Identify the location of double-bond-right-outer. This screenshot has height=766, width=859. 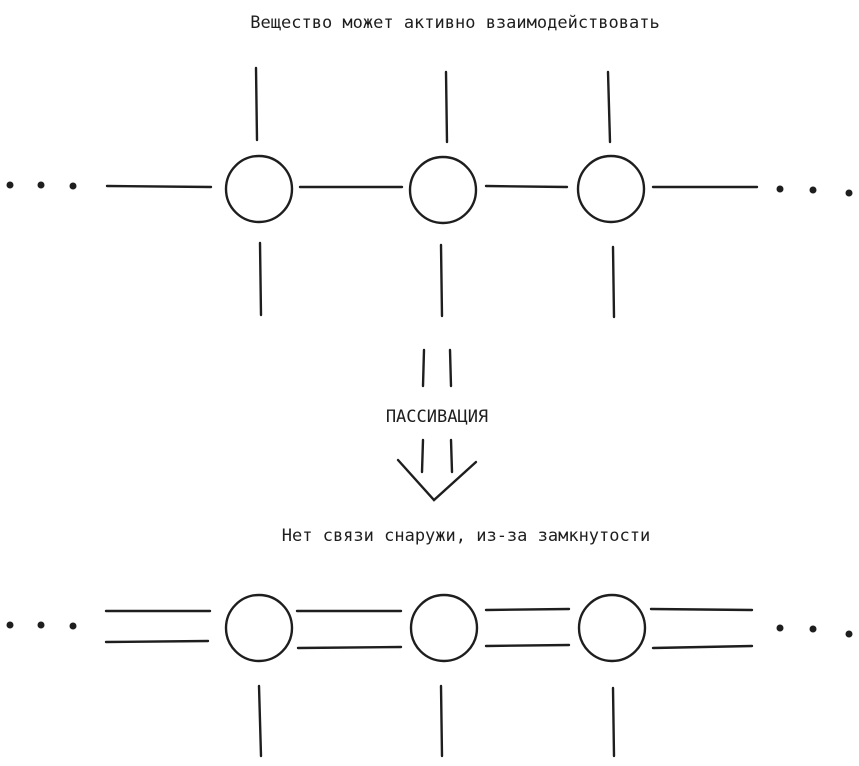
(701, 628).